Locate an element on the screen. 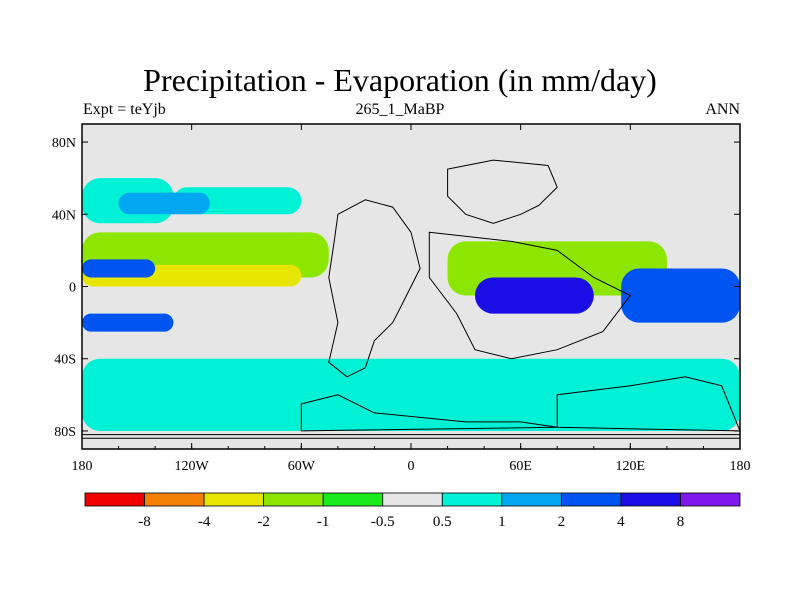 The height and width of the screenshot is (600, 800). colorbar-label: 1 is located at coordinates (502, 522).